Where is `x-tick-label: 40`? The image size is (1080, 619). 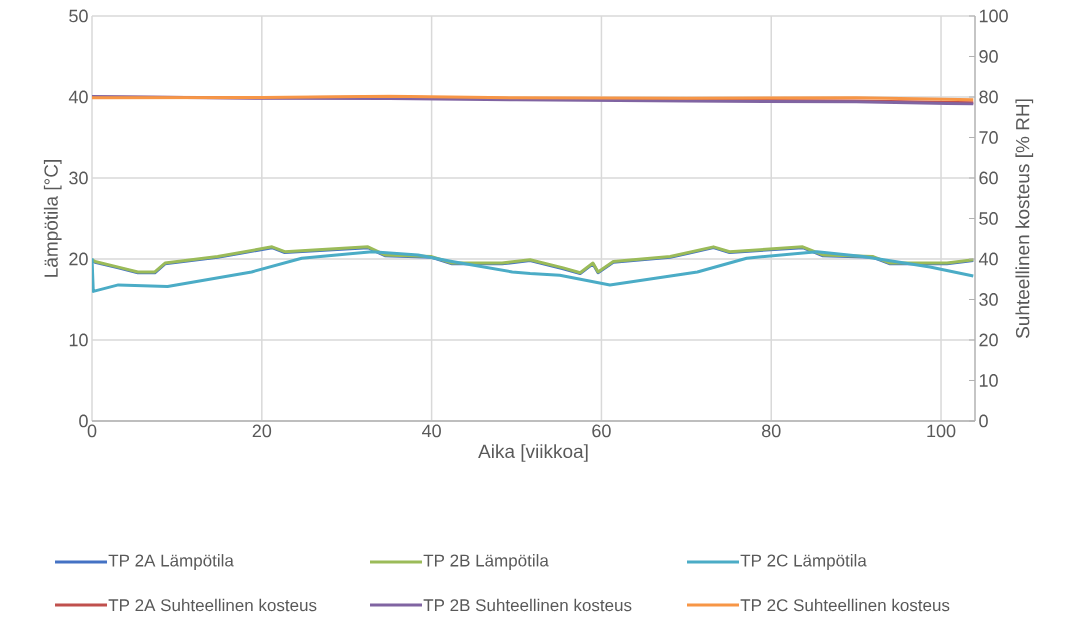 x-tick-label: 40 is located at coordinates (431, 431).